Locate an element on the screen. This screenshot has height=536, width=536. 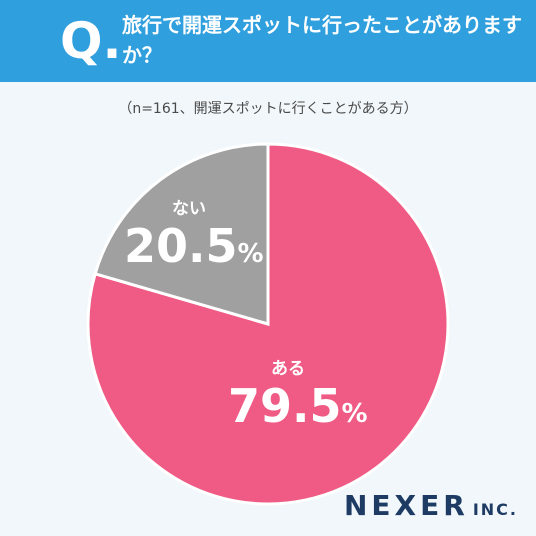
slice-name: ない is located at coordinates (189, 209).